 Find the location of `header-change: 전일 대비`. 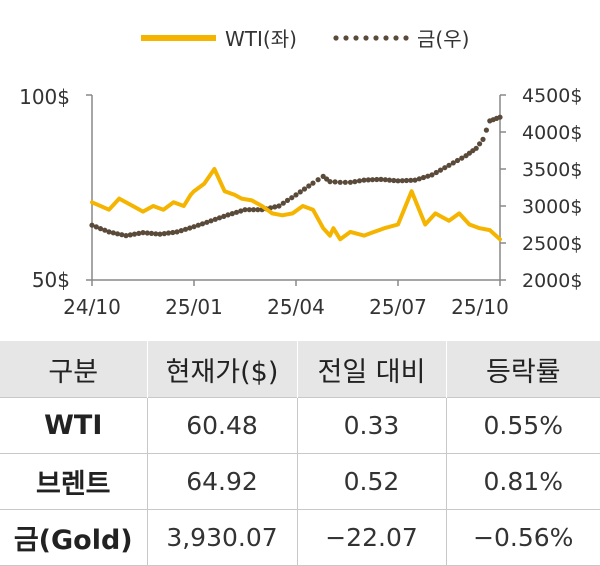

header-change: 전일 대비 is located at coordinates (372, 369).